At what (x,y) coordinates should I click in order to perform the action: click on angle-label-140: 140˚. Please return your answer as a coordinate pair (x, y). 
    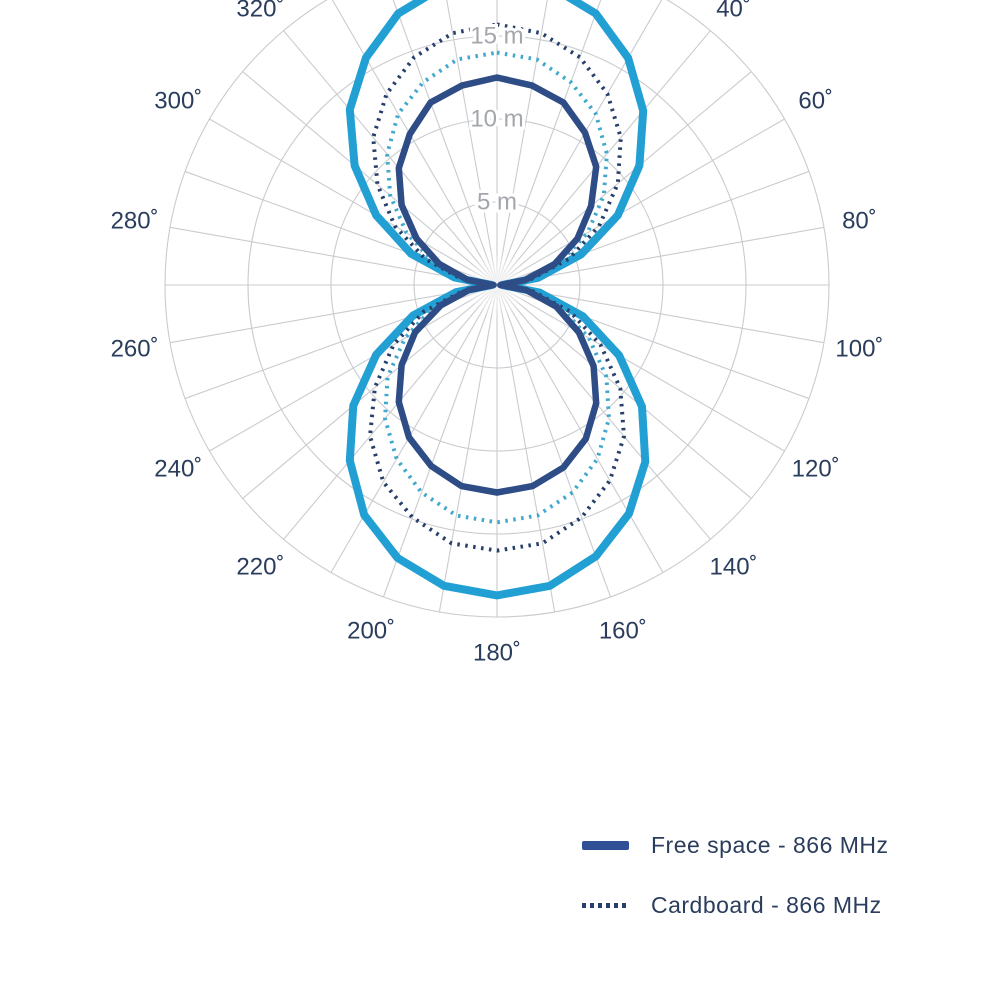
    Looking at the image, I should click on (734, 566).